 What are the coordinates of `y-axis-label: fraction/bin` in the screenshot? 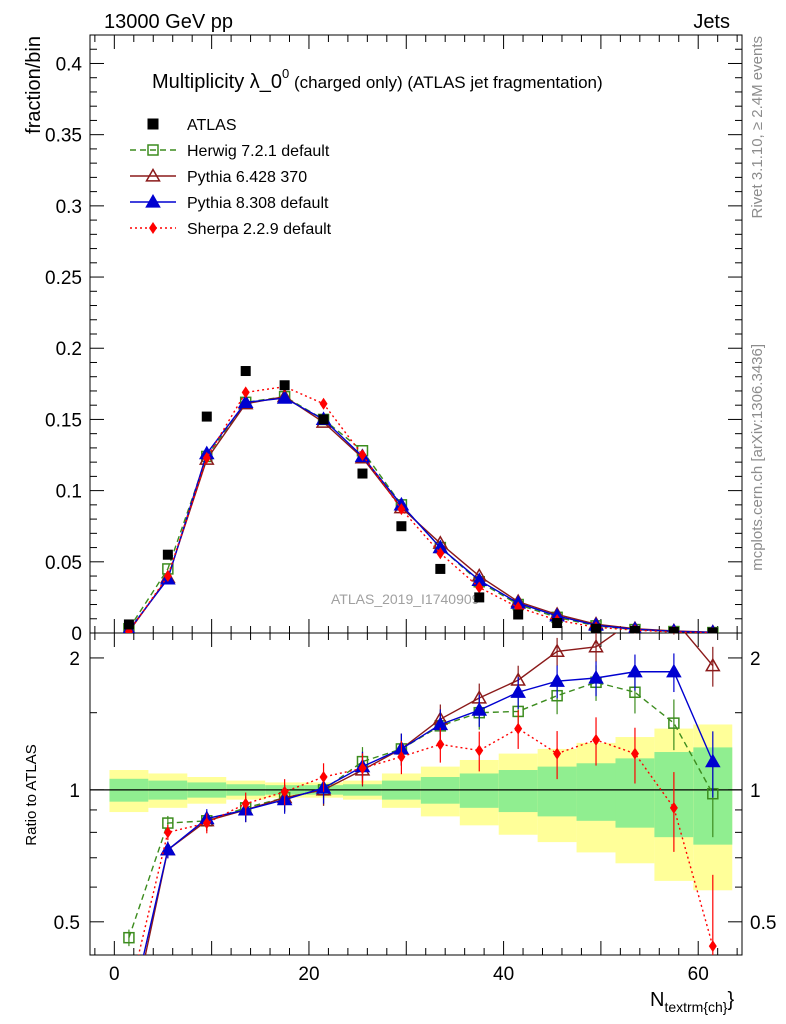 It's located at (34, 85).